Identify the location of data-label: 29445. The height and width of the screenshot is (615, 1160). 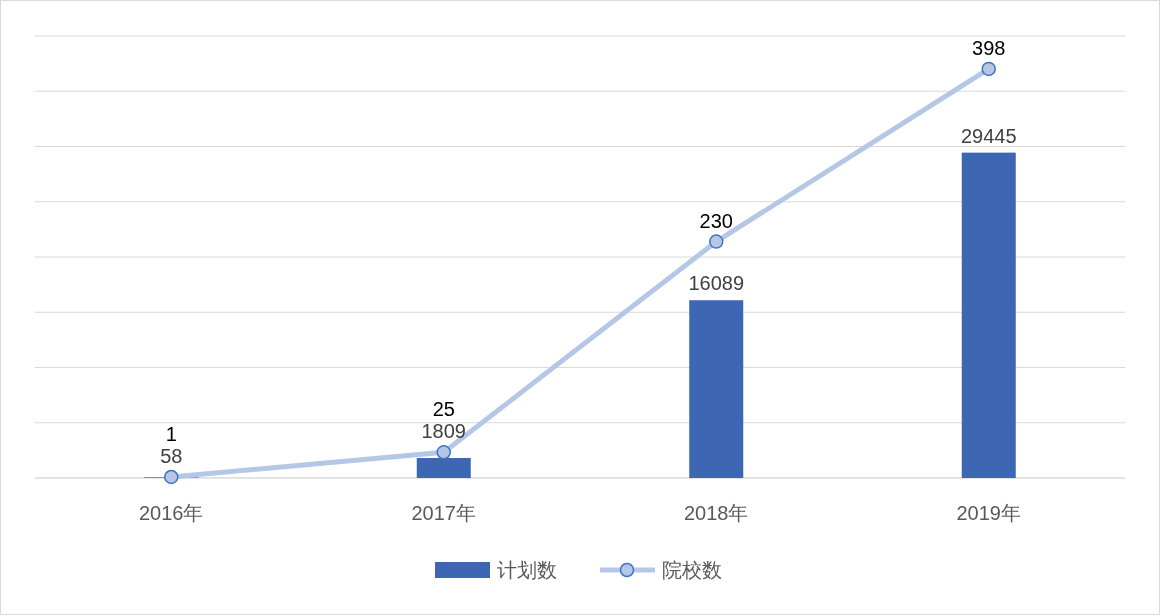
(988, 135).